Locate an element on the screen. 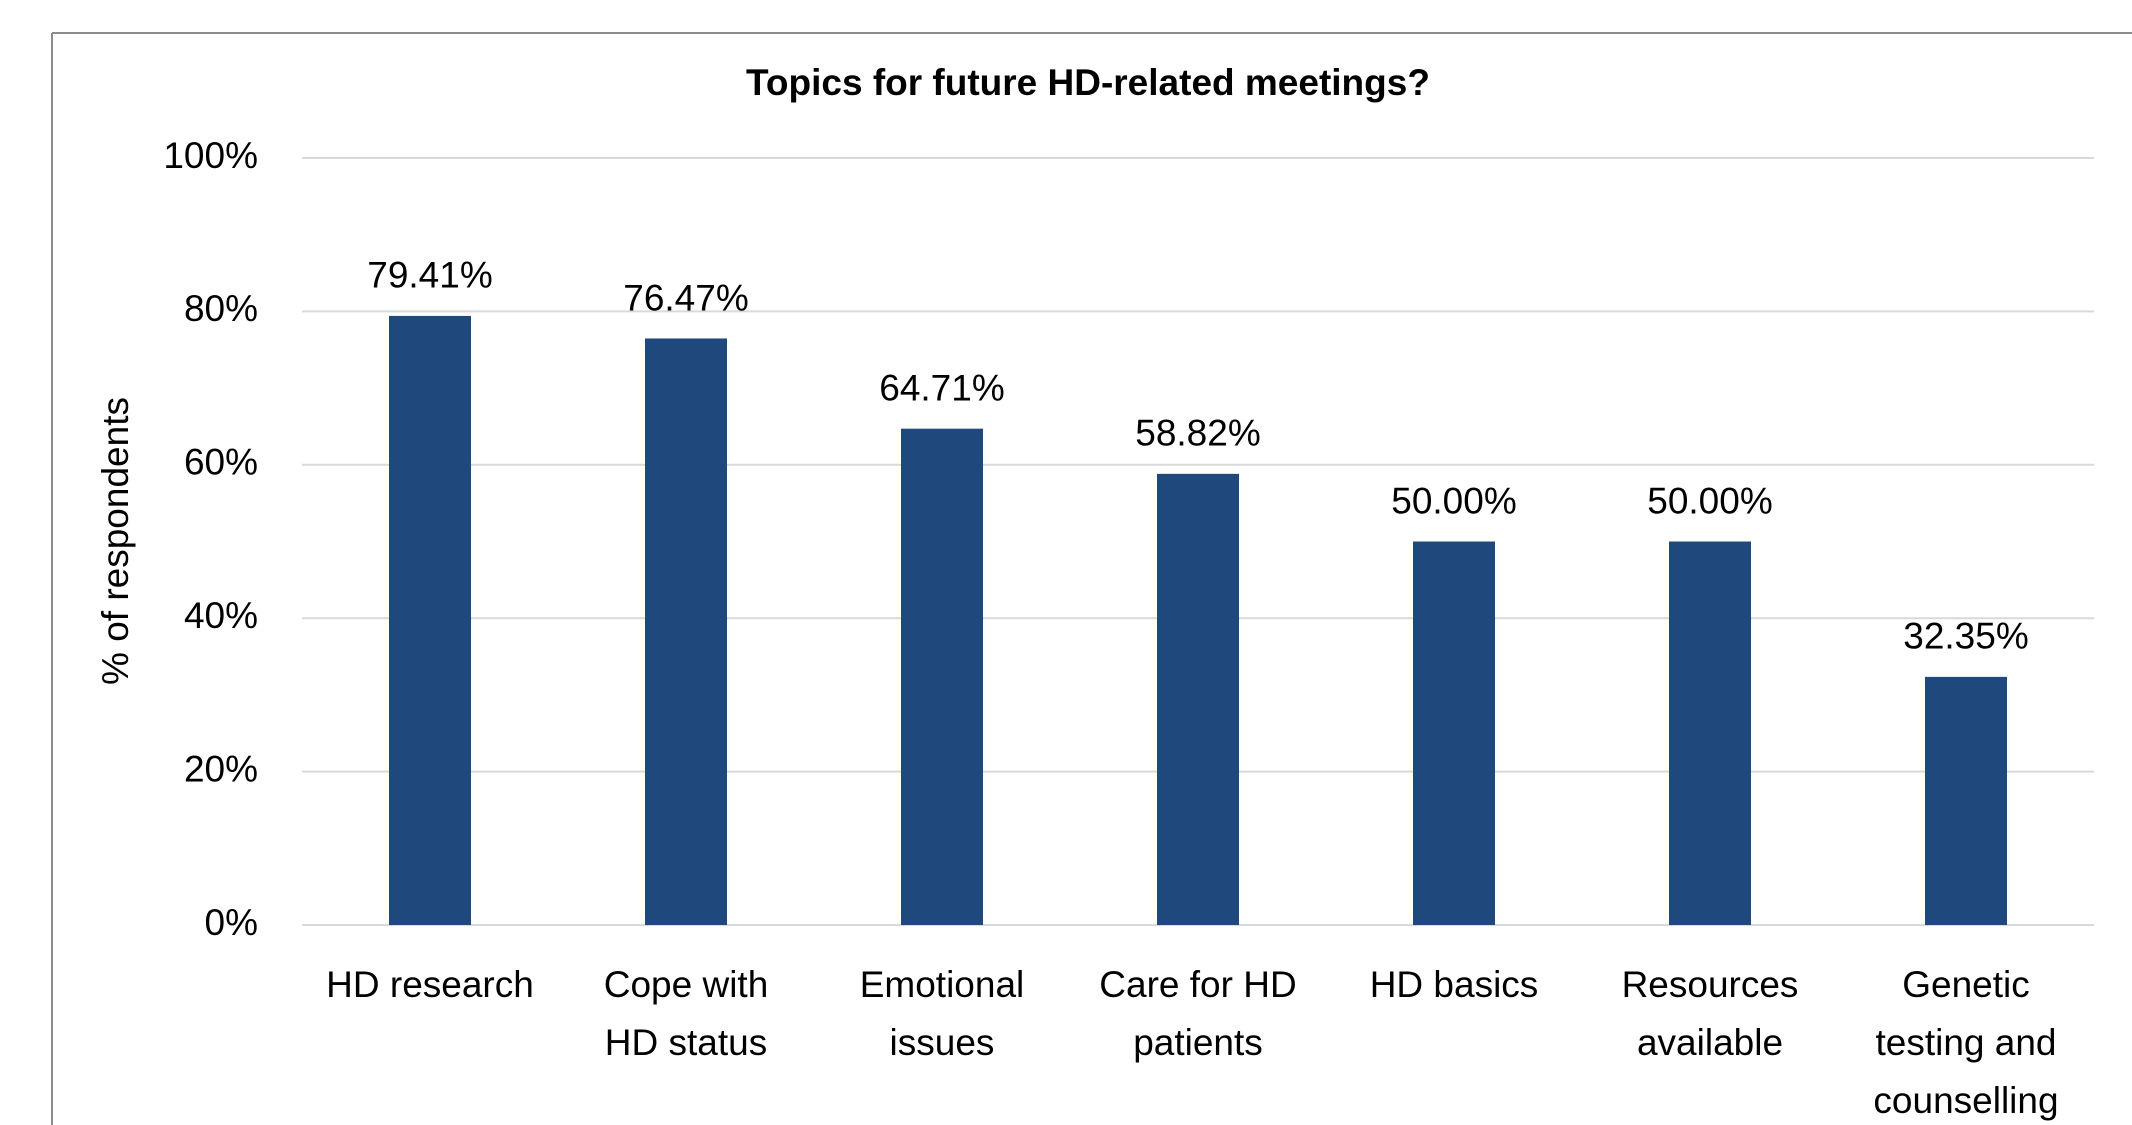 The width and height of the screenshot is (2132, 1125). y-tick-label: 20% is located at coordinates (221, 768).